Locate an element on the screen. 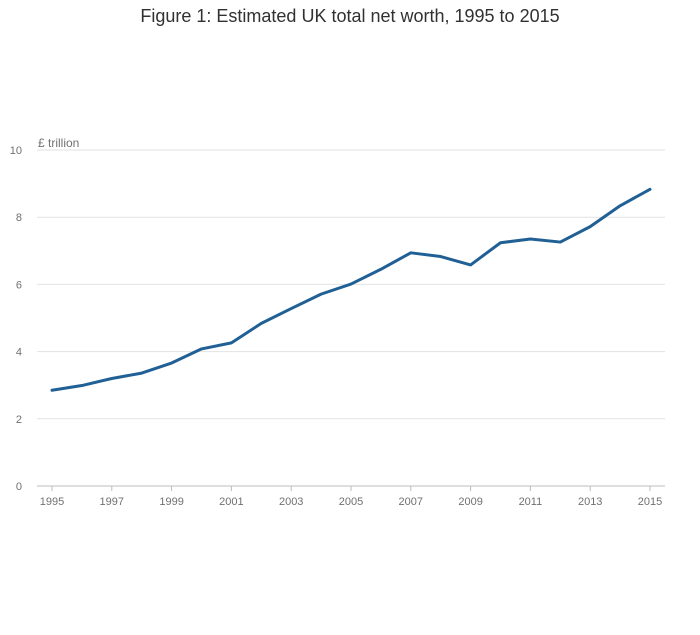 Image resolution: width=700 pixels, height=635 pixels. y-axis-unit-label: £ trillion is located at coordinates (58, 143).